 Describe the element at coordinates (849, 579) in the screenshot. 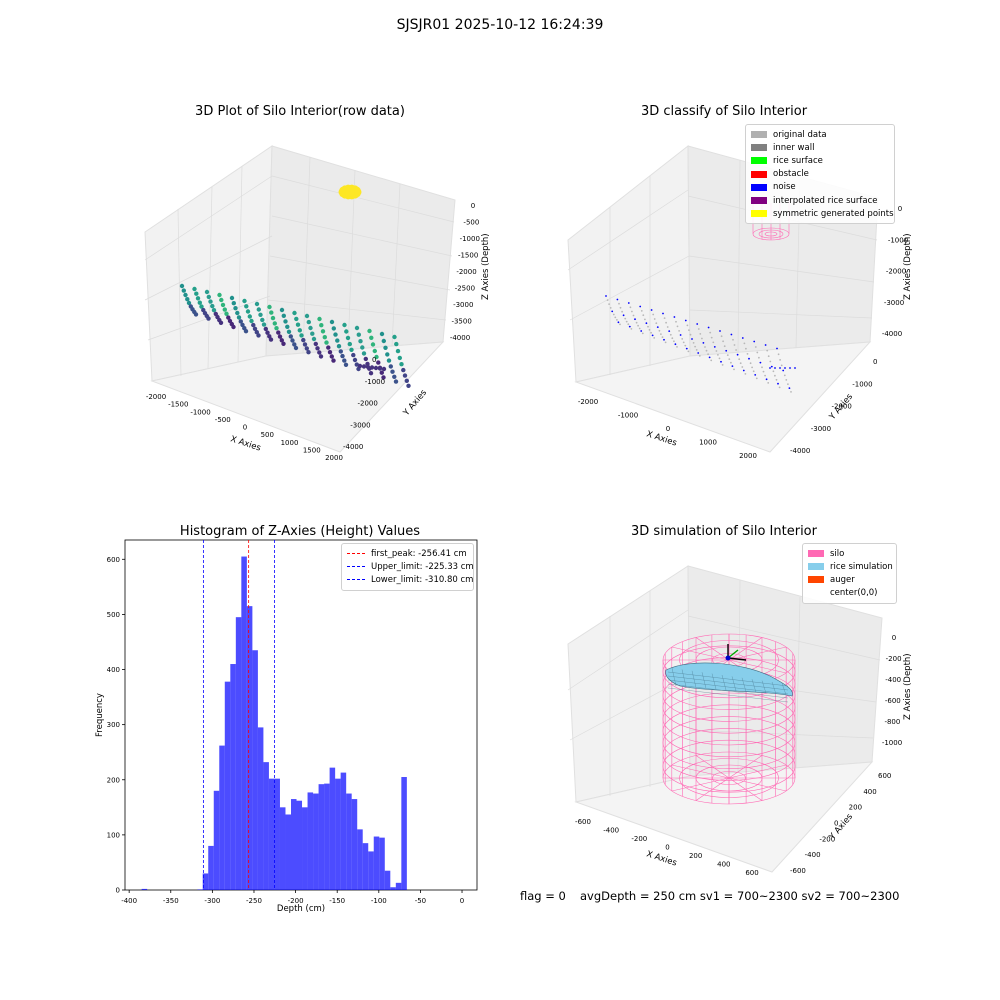

I see `simulation-legend-item: auger` at that location.